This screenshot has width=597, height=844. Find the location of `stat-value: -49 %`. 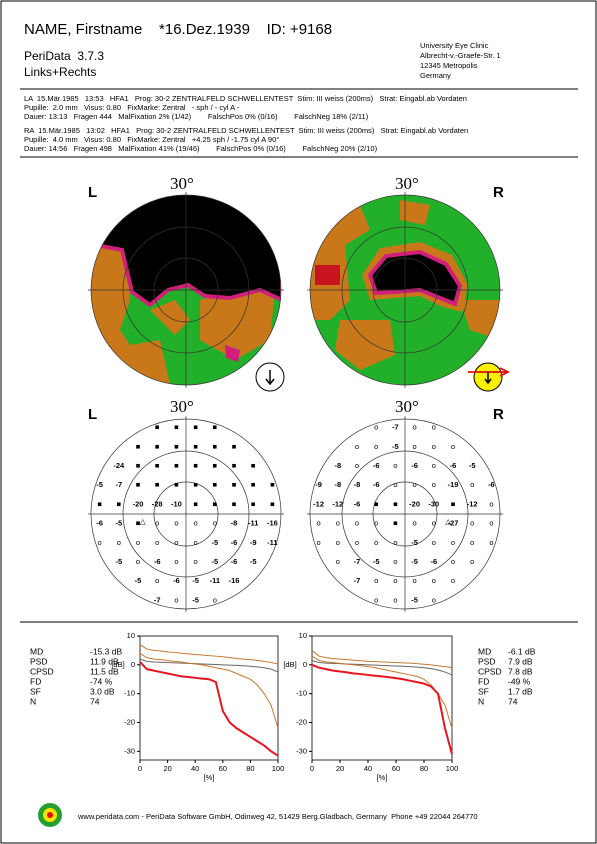

stat-value: -49 % is located at coordinates (519, 681).